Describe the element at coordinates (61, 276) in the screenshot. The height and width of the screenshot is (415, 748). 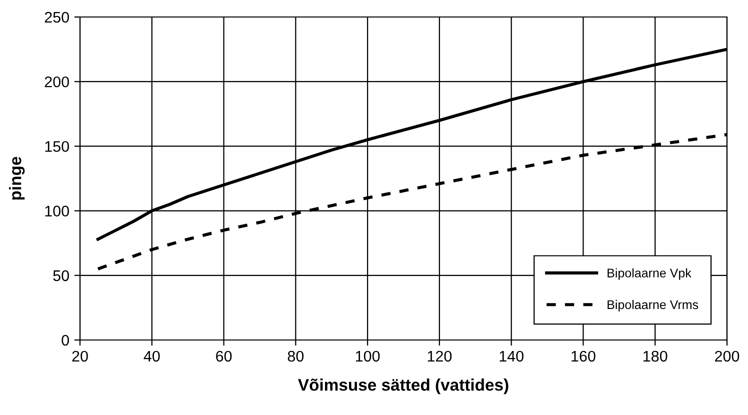
I see `y-tick-label: 50` at that location.